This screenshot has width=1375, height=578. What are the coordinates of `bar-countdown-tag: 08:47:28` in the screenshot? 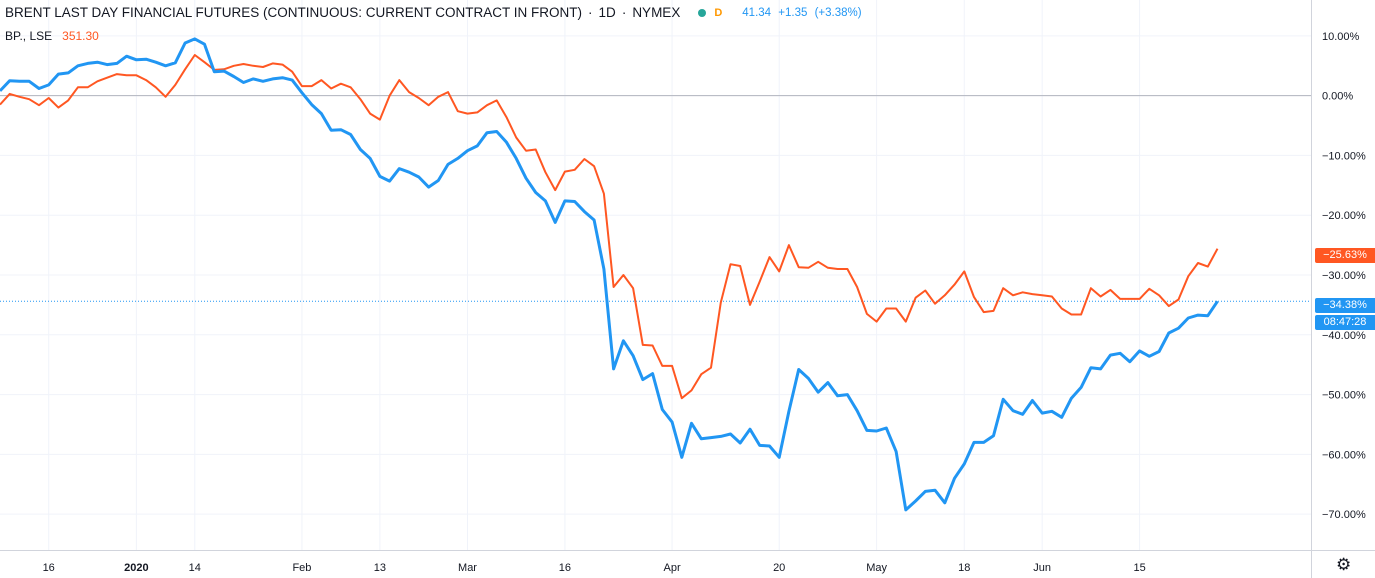 It's located at (1345, 322).